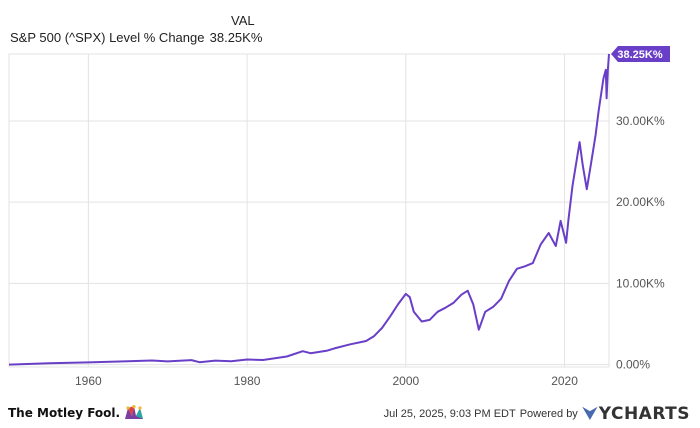  I want to click on motley-fool-logo: The Motley Fool., so click(76, 413).